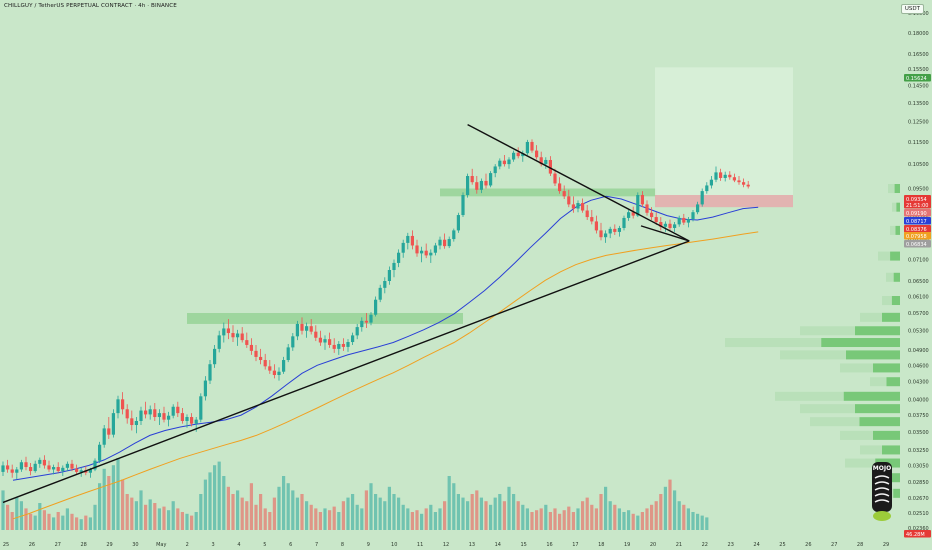 This screenshot has height=550, width=932. I want to click on currency-unit-button: USDT, so click(912, 9).